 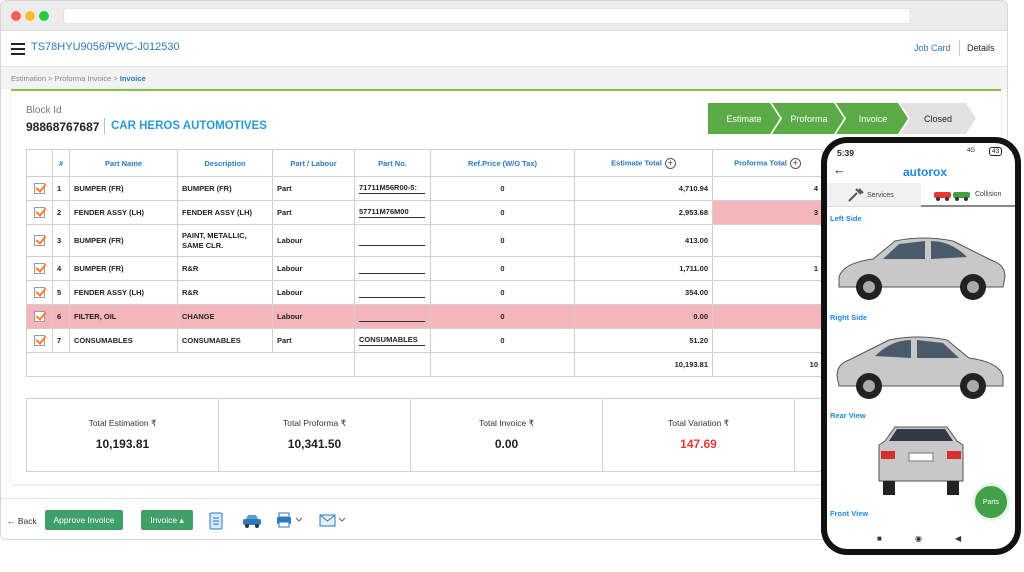 What do you see at coordinates (760, 162) in the screenshot?
I see `proforma-total-label: Proforma Total` at bounding box center [760, 162].